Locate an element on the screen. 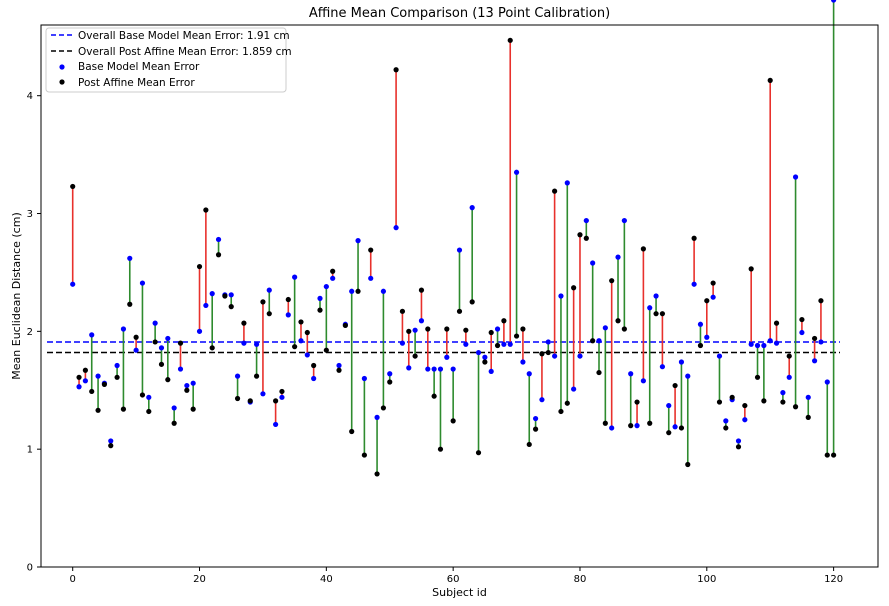  y-tick-label: 2 is located at coordinates (30, 332).